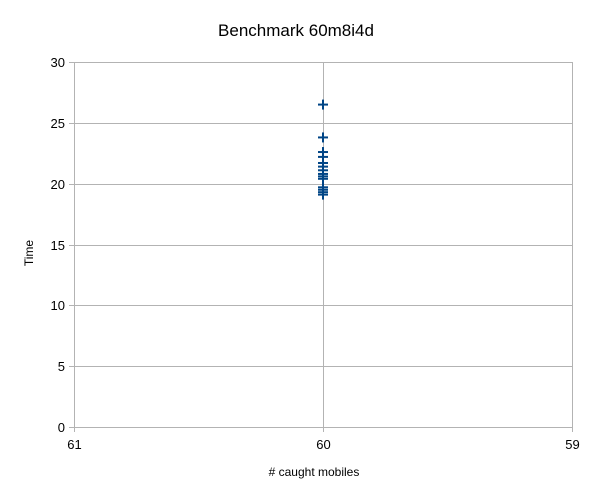  I want to click on y-tick-label: 5, so click(61, 366).